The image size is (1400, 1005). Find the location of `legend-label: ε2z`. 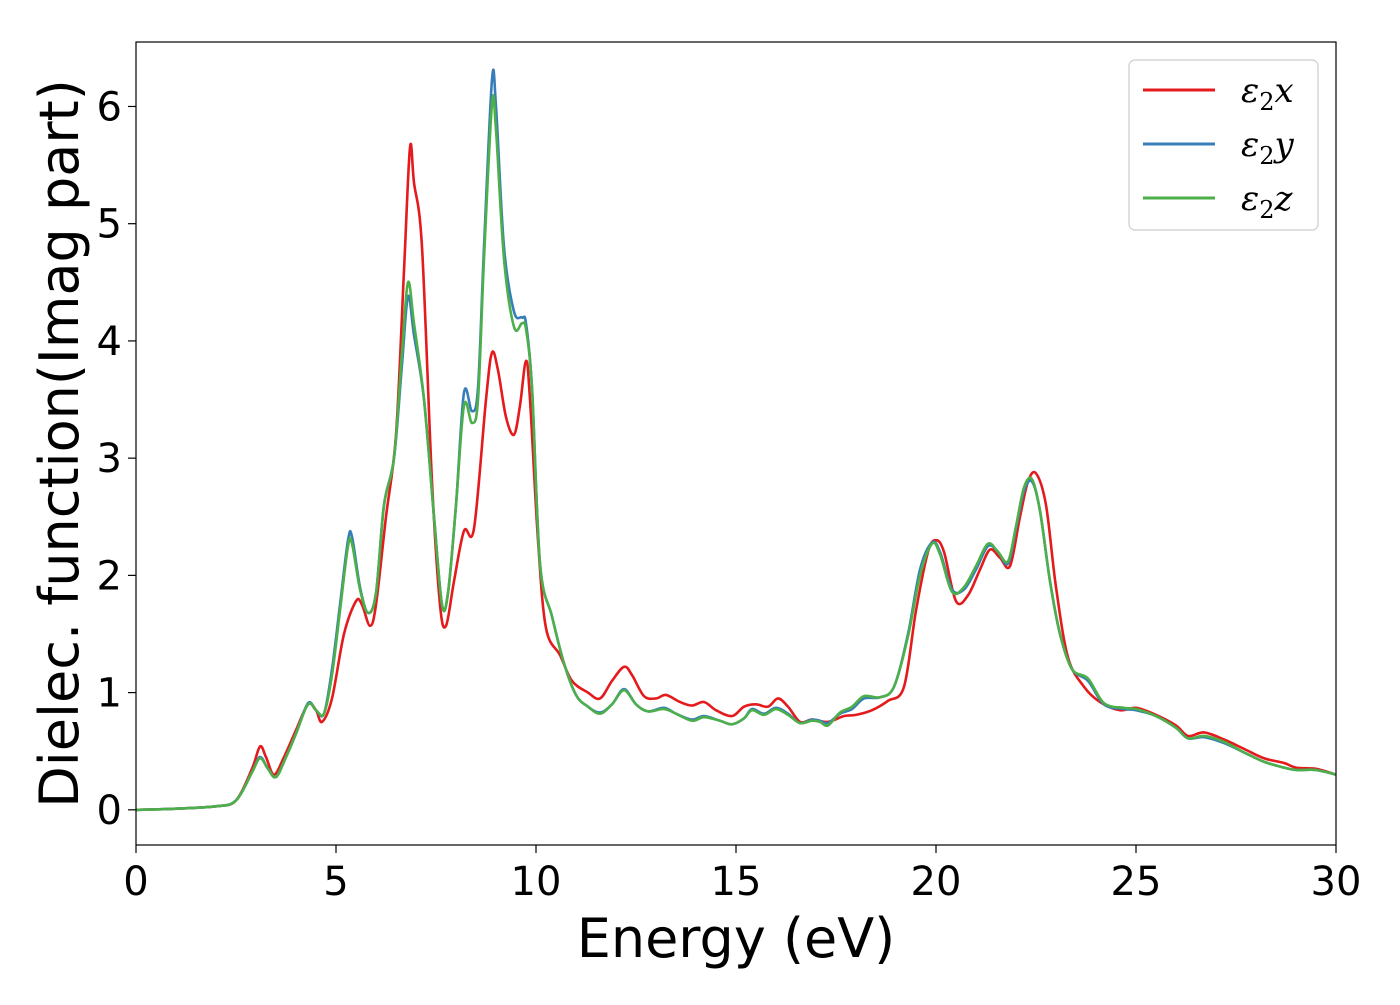

legend-label: ε2z is located at coordinates (1267, 201).